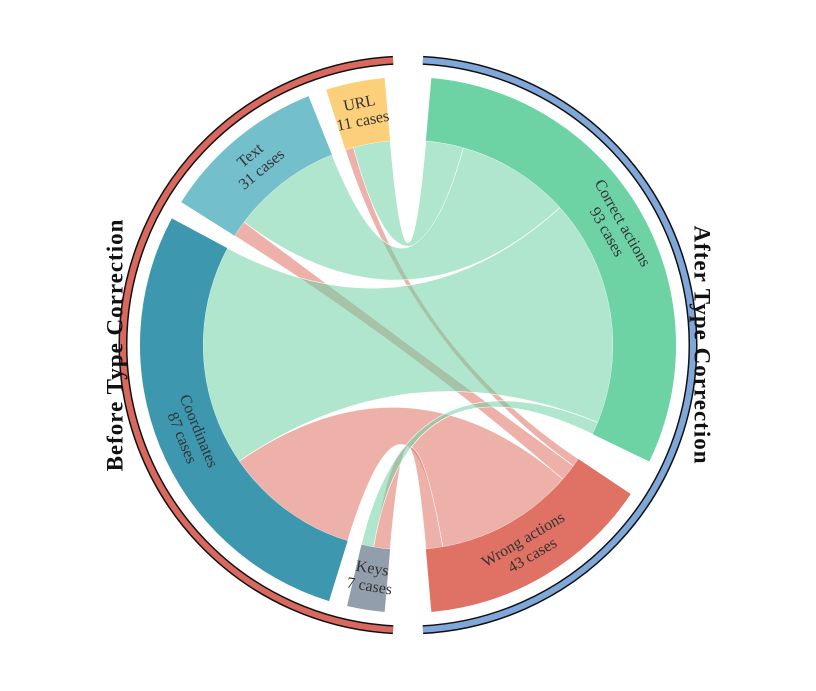 This screenshot has width=816, height=691. Describe the element at coordinates (359, 103) in the screenshot. I see `group-name: URL` at that location.